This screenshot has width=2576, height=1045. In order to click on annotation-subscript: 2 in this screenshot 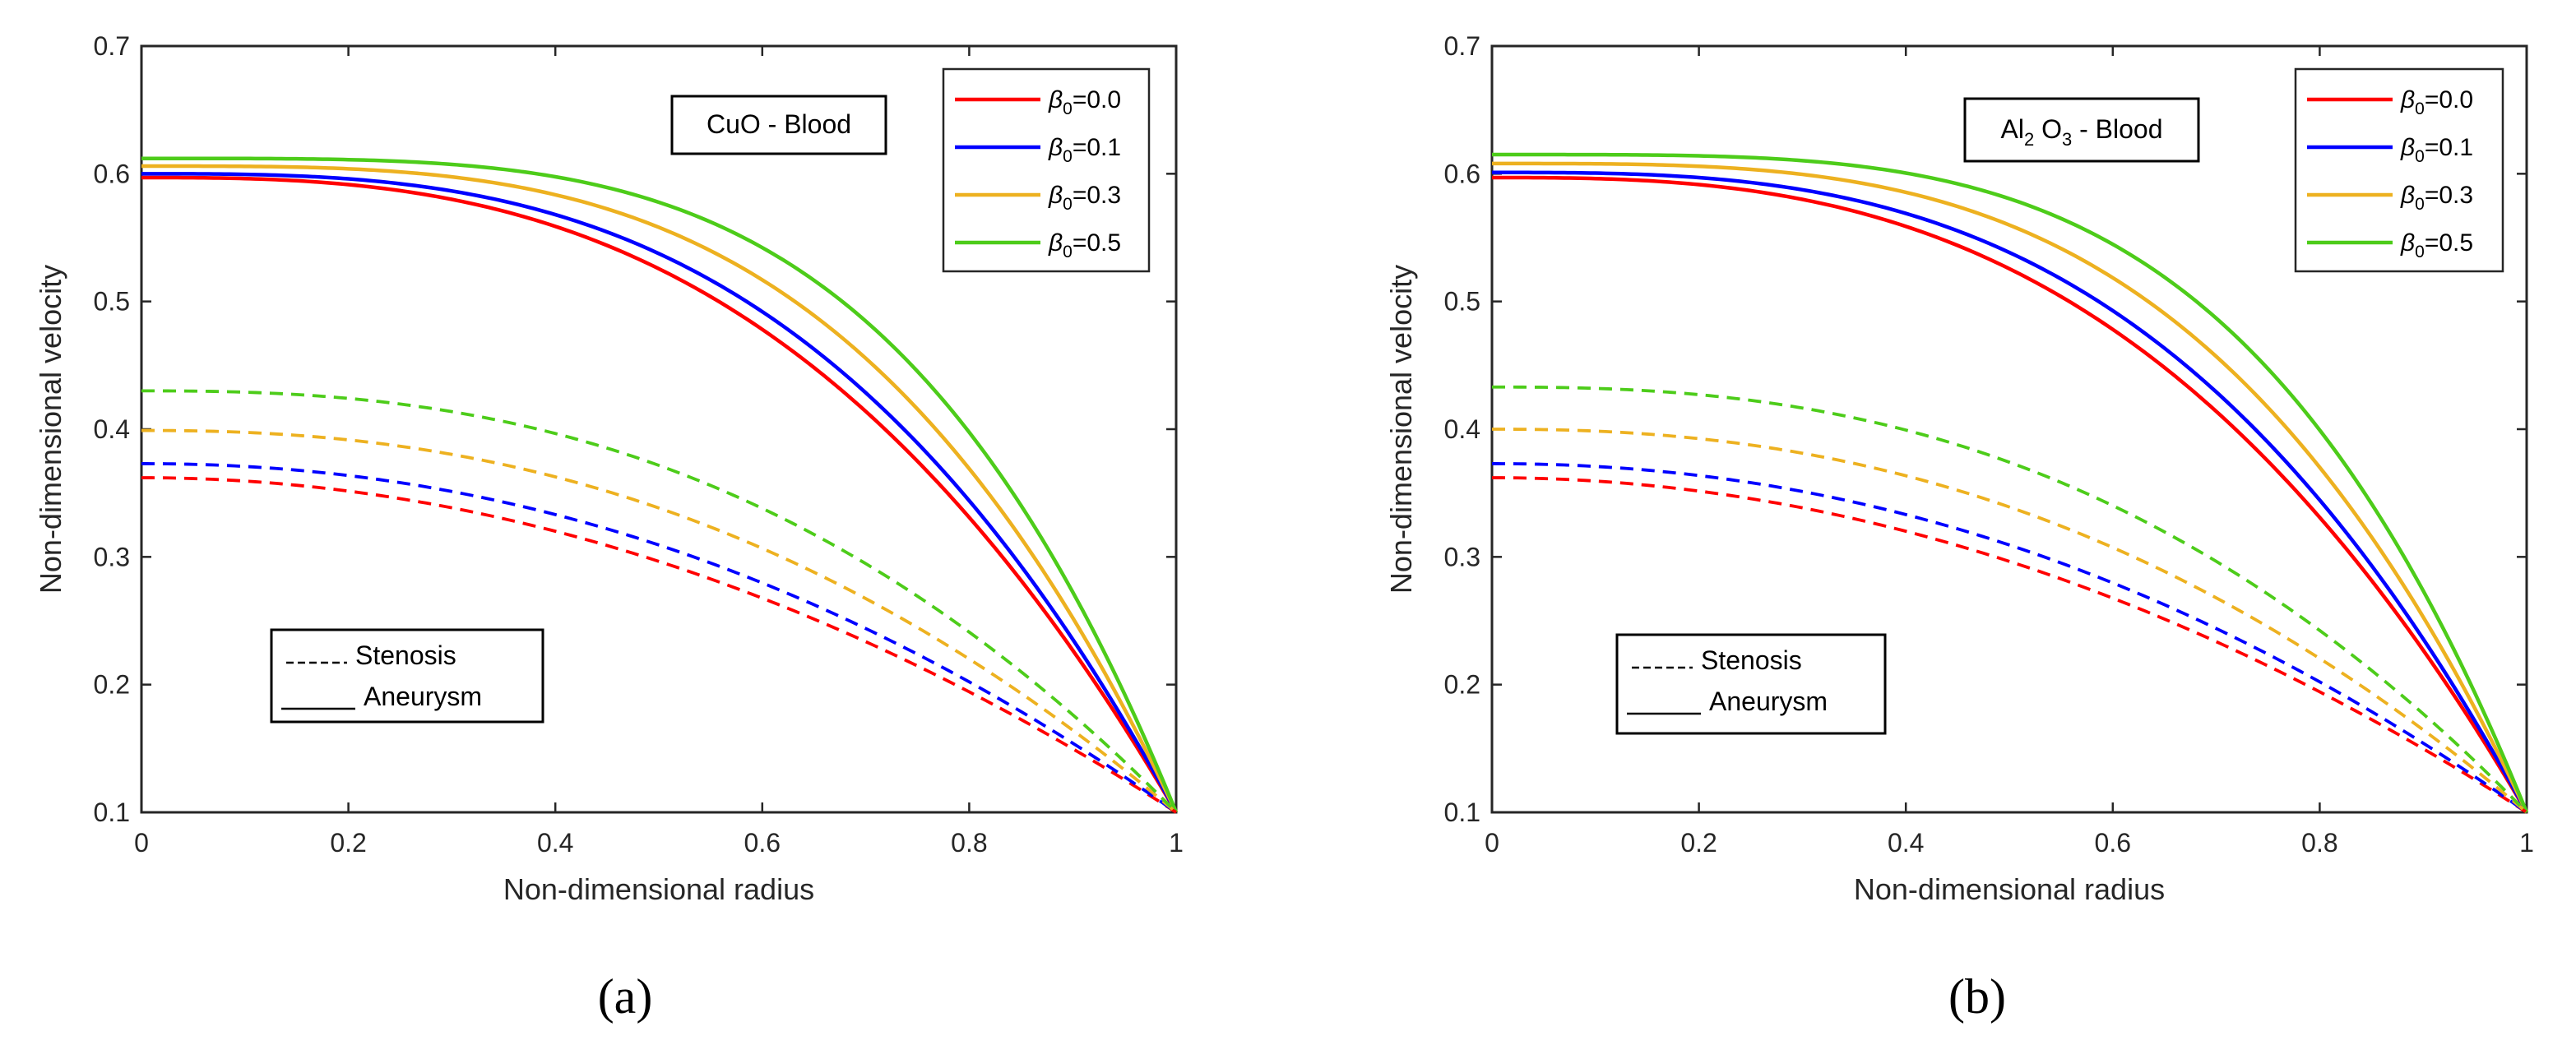, I will do `click(2029, 139)`.